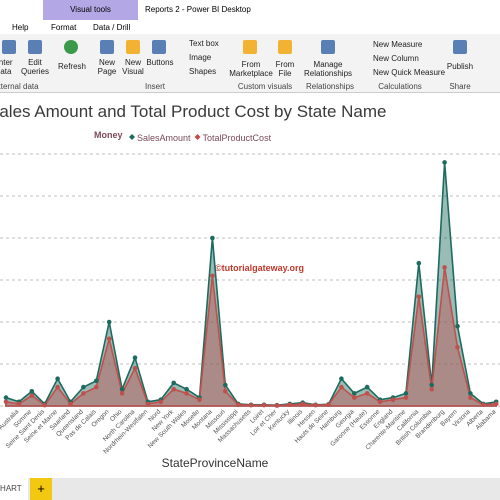 Image resolution: width=500 pixels, height=500 pixels. What do you see at coordinates (200, 57) in the screenshot?
I see `button: Image` at bounding box center [200, 57].